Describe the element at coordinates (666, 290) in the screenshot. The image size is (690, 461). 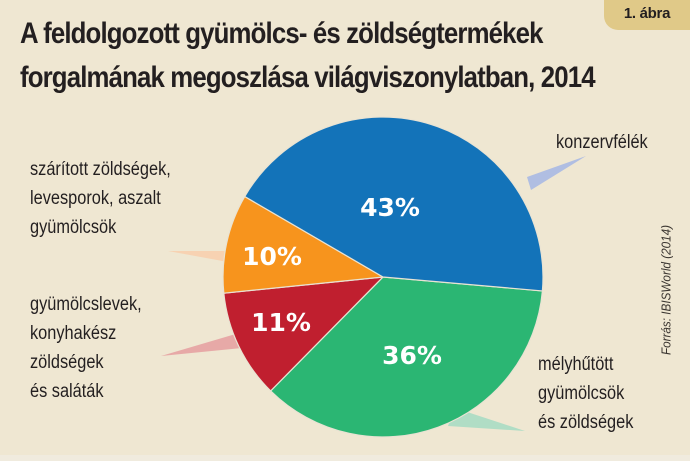
I see `source-note: Forrás: IBISWorld (2014)` at that location.